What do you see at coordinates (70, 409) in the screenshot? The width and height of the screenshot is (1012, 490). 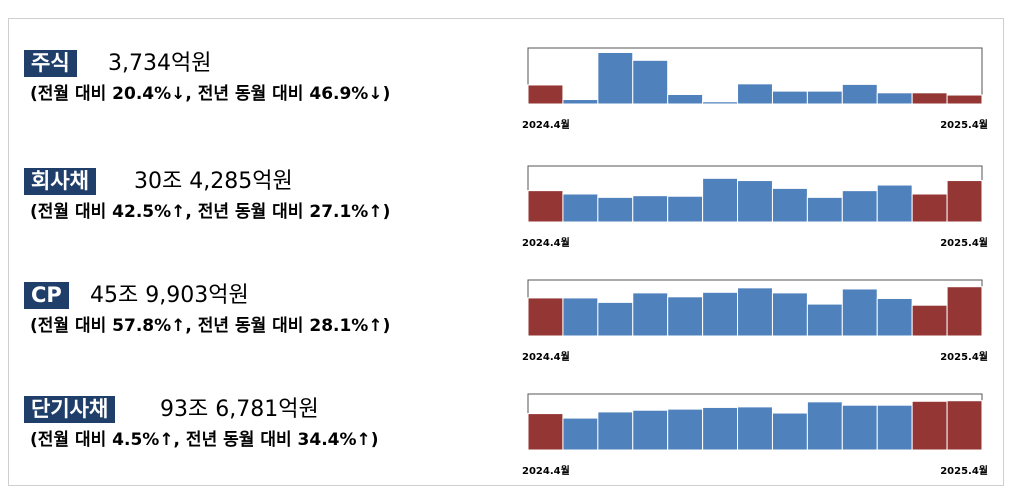 I see `category-tag: 단기사채` at bounding box center [70, 409].